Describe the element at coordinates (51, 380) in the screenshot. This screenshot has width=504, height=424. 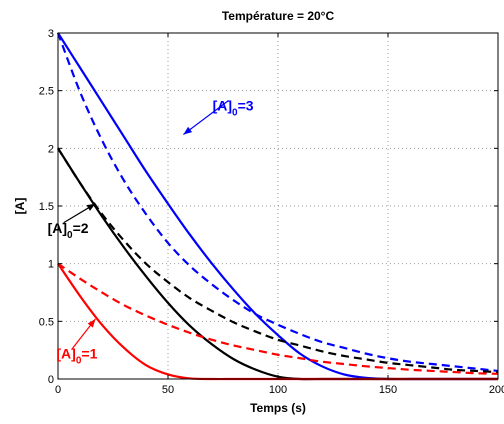
I see `y-tick-label: 0` at that location.